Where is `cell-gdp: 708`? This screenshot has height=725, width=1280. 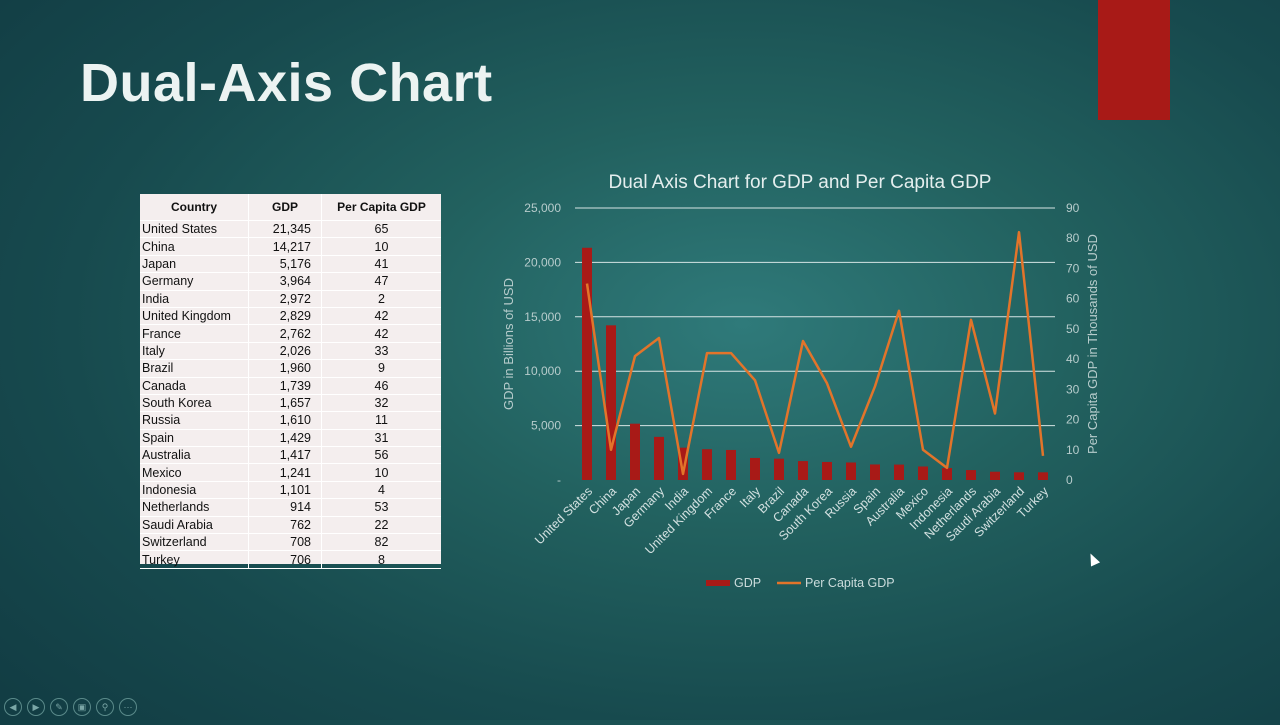 cell-gdp: 708 is located at coordinates (285, 542).